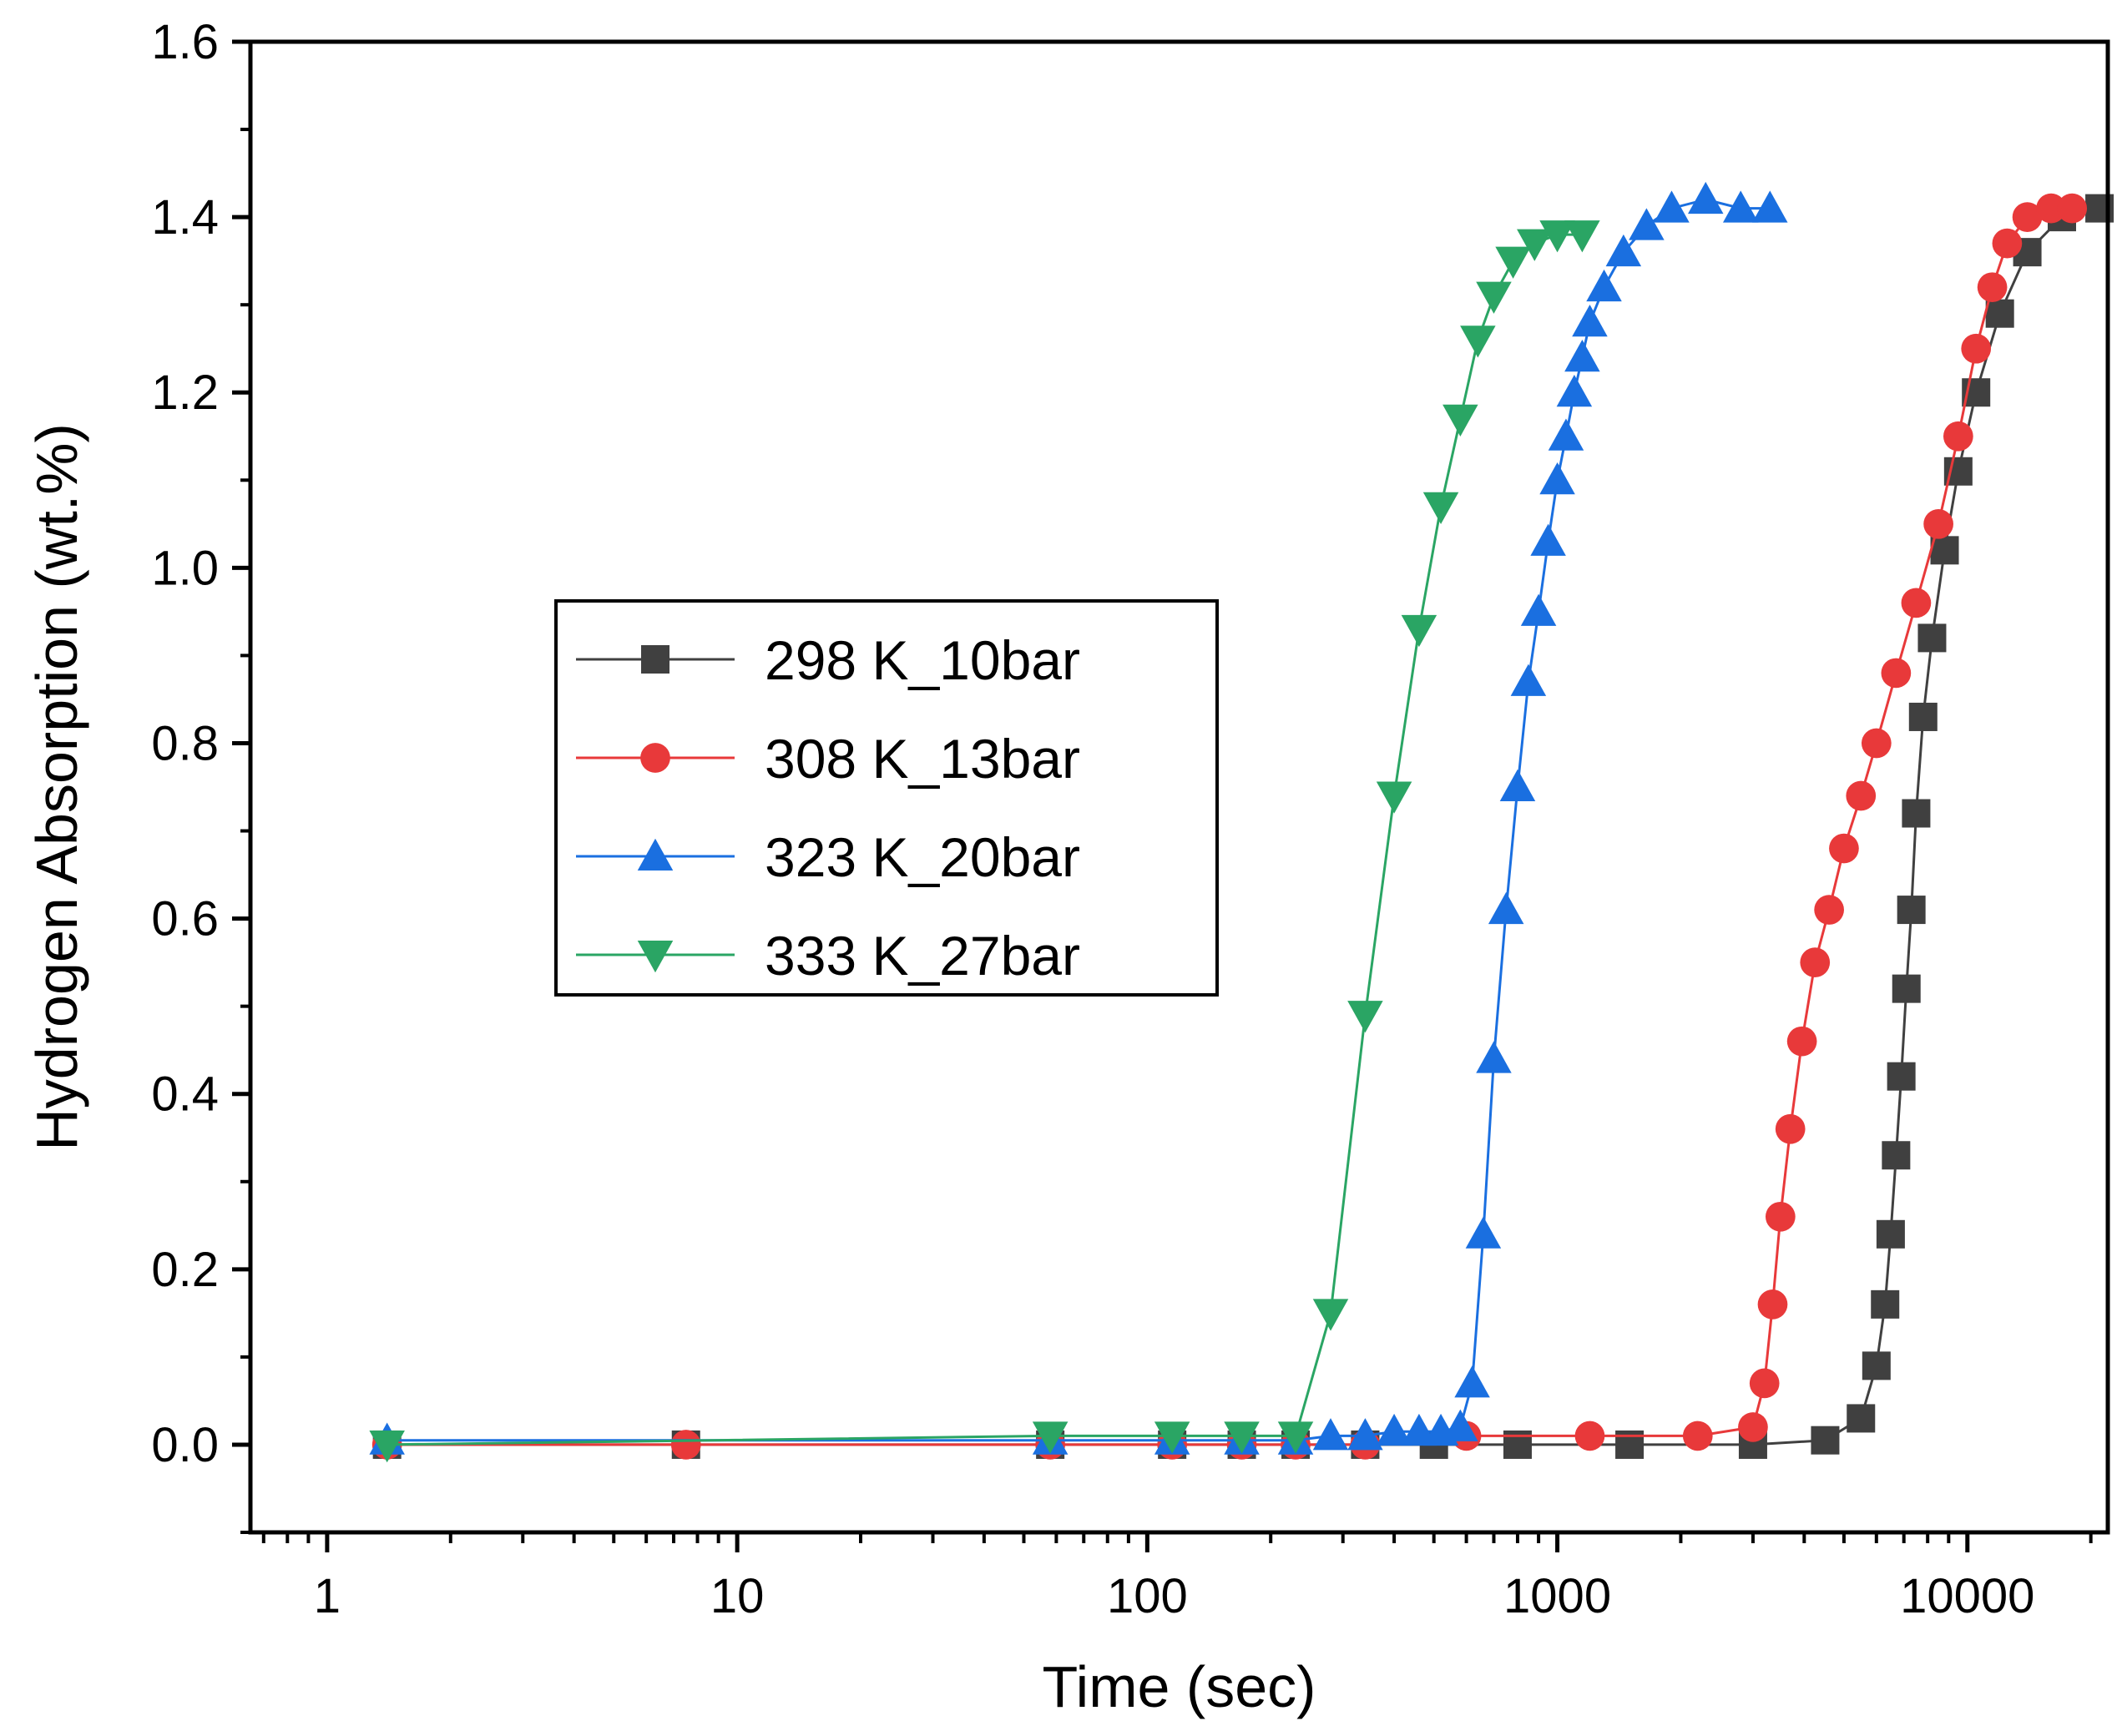 The height and width of the screenshot is (1736, 2122). I want to click on legend-label: 298 K_10bar, so click(922, 660).